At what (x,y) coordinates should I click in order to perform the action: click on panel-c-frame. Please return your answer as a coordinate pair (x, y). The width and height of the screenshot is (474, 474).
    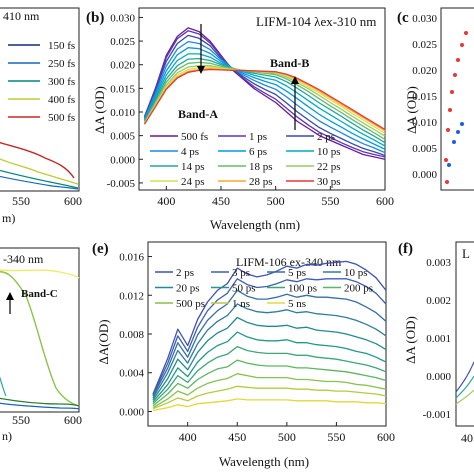
    Looking at the image, I should click on (457, 99).